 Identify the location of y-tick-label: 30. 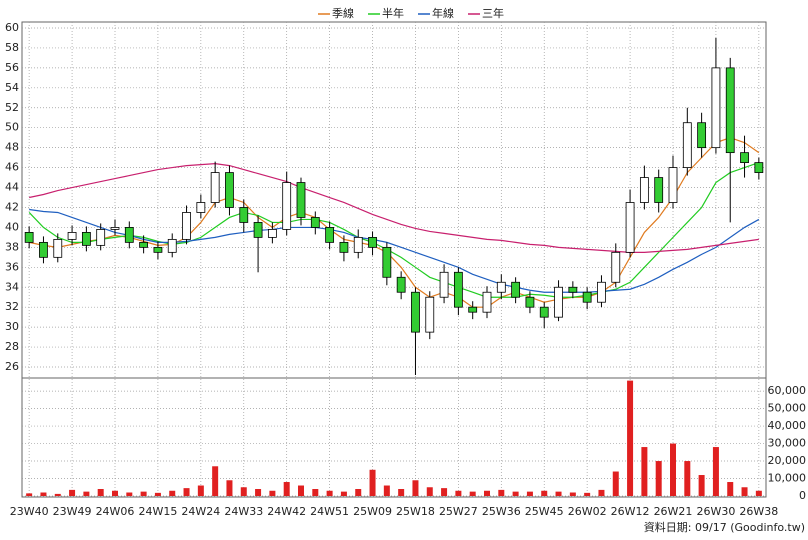
(12, 326).